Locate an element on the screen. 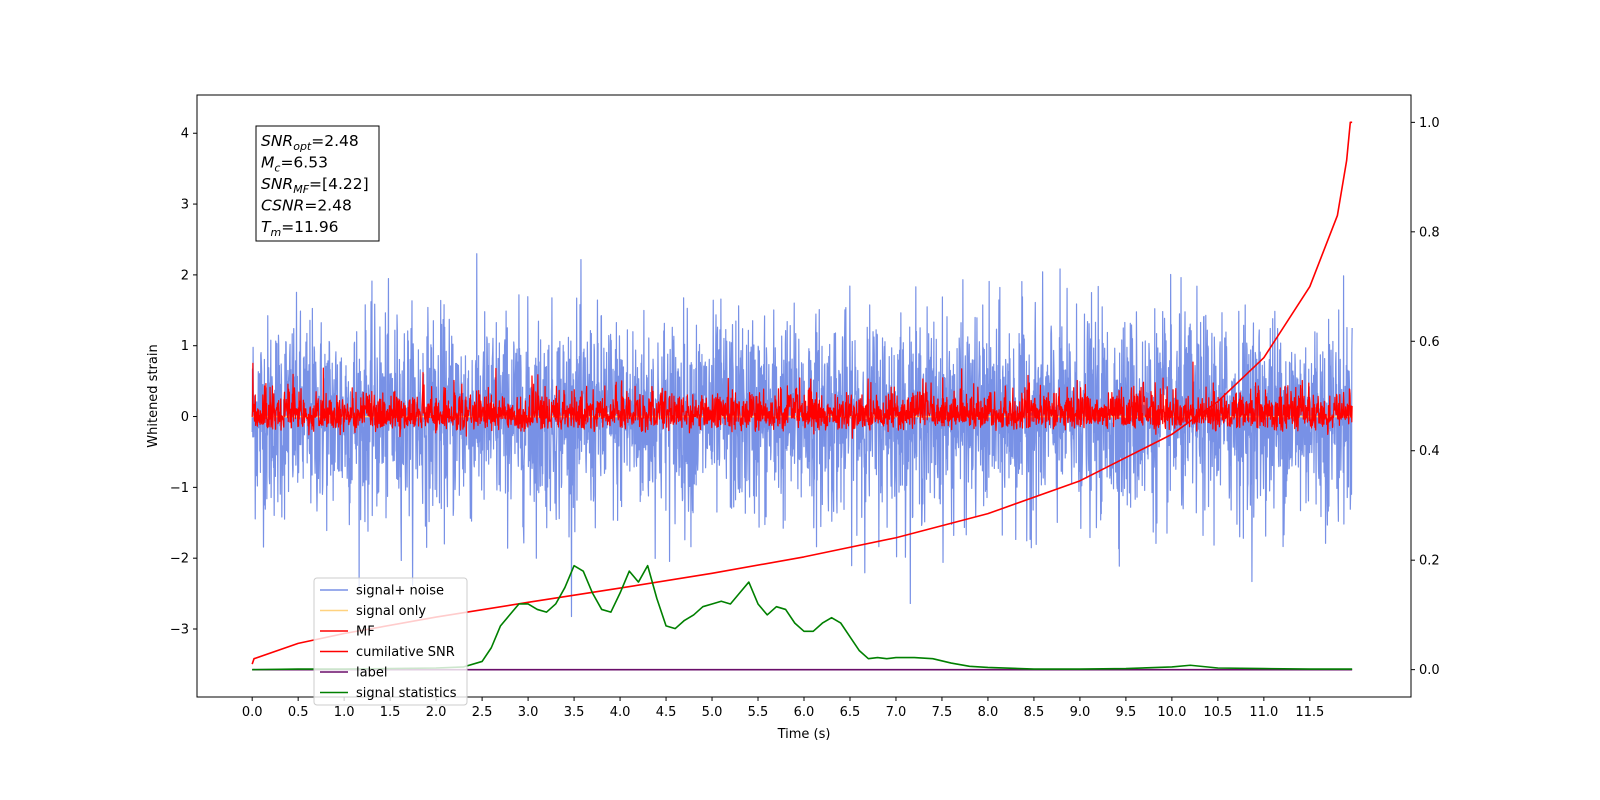  x-tick-label: 5.5 is located at coordinates (758, 712).